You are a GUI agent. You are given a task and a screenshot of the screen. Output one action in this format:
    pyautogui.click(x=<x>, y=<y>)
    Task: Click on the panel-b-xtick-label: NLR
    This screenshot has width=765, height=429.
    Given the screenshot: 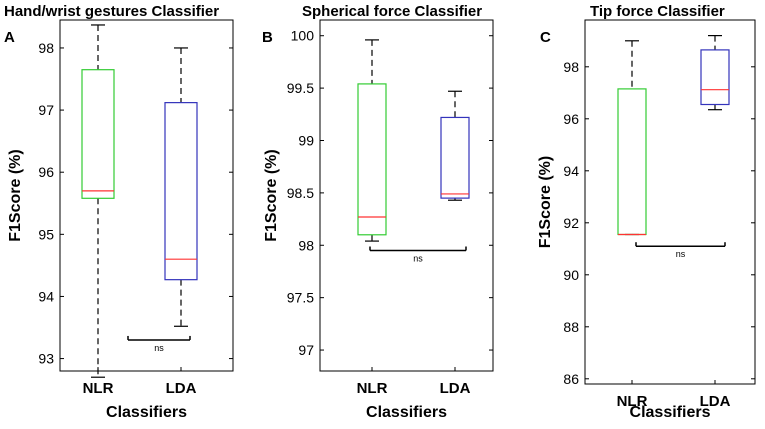 What is the action you would take?
    pyautogui.click(x=372, y=388)
    